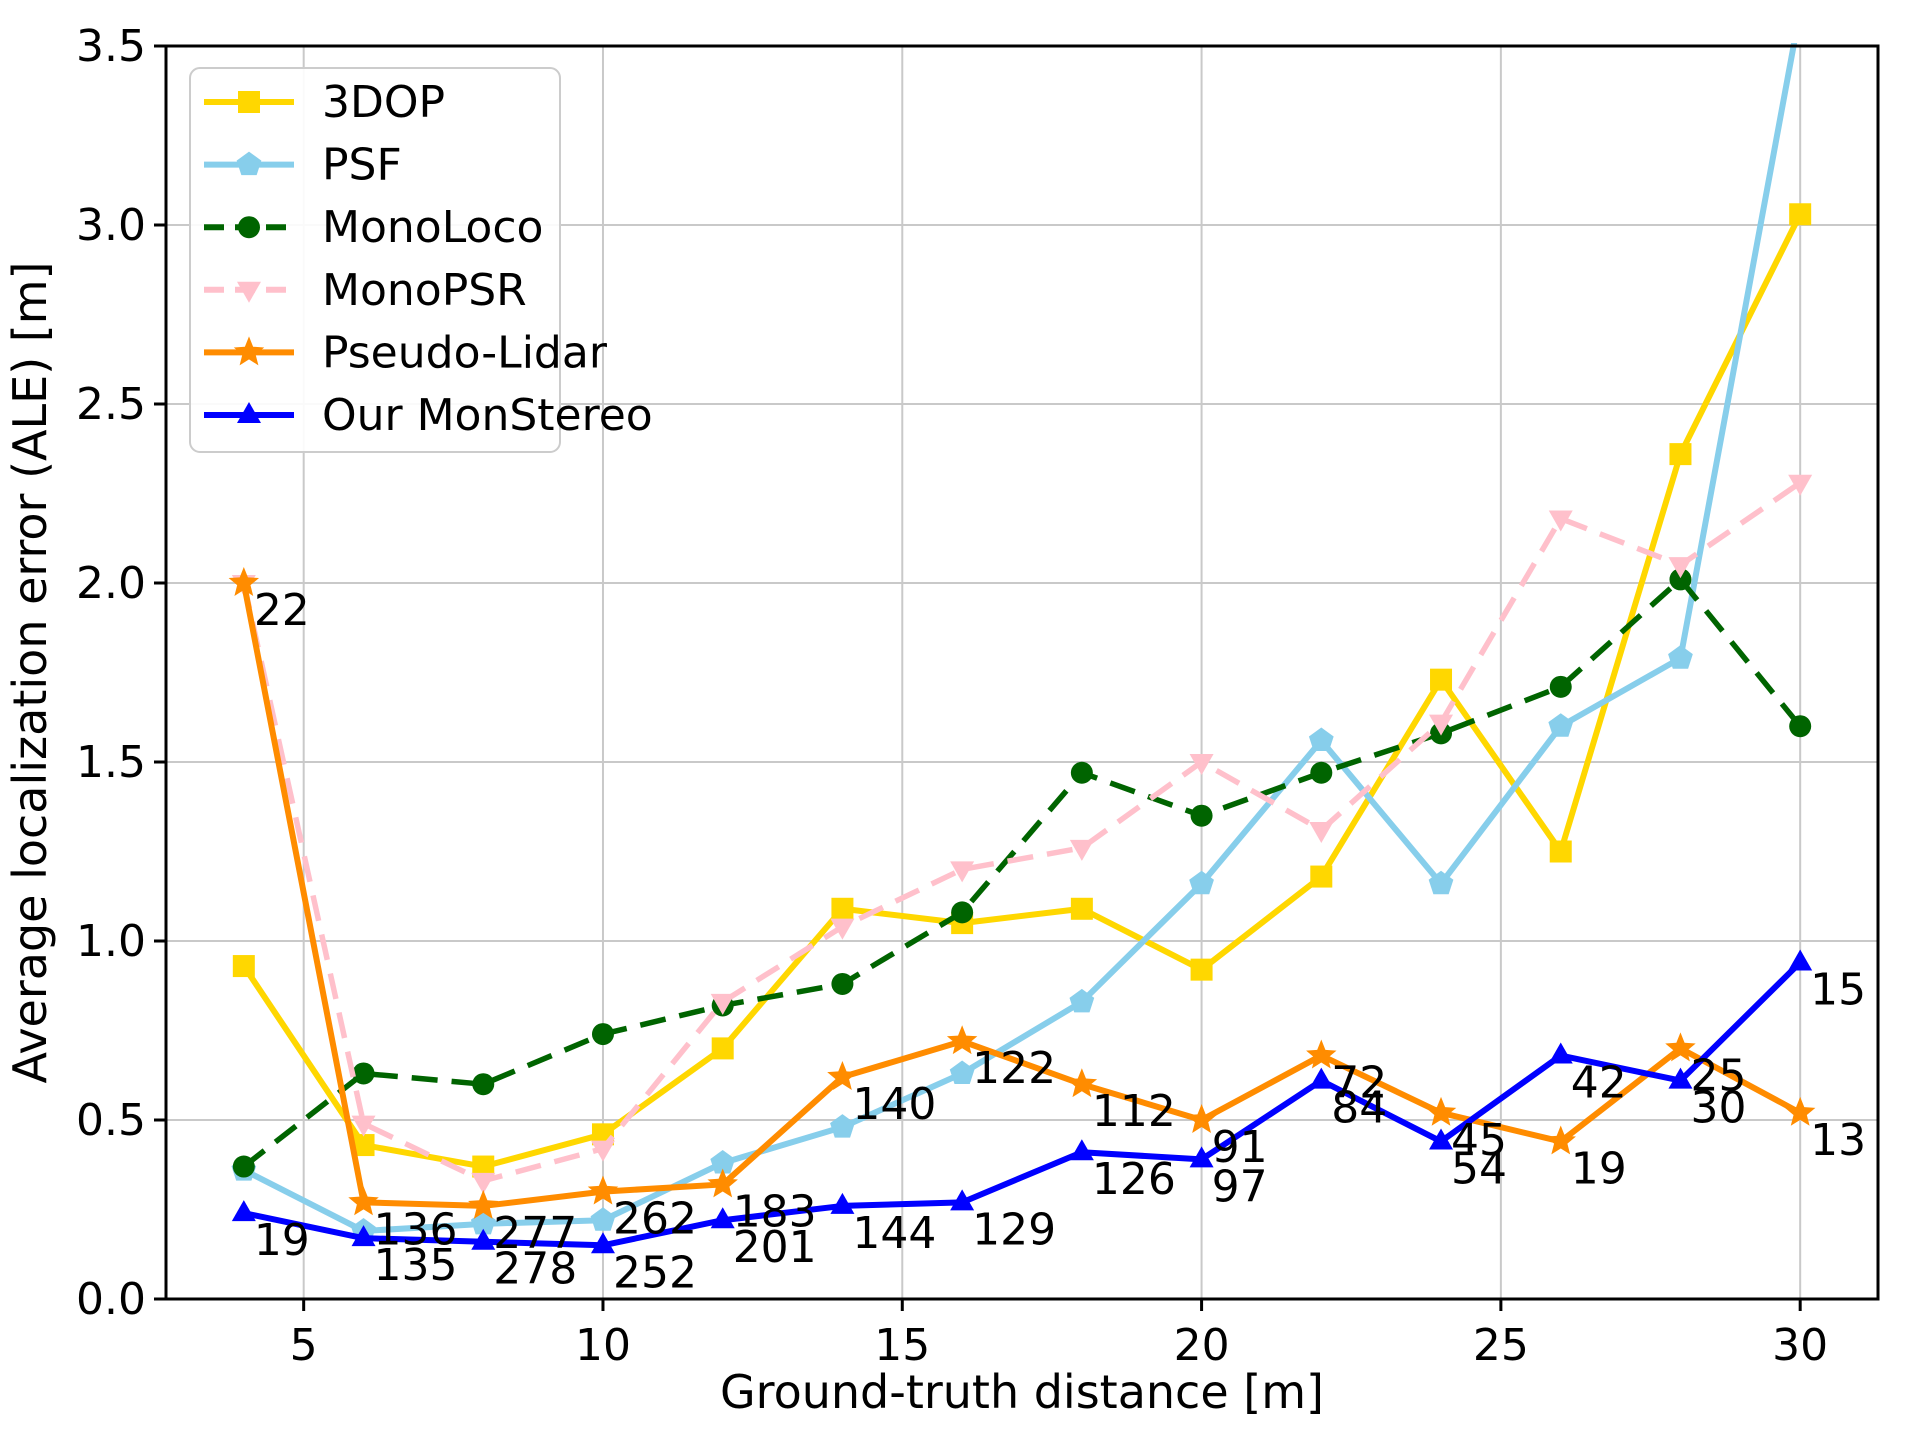  I want to click on marker-pseudo-lidar-x26, so click(1560, 1140).